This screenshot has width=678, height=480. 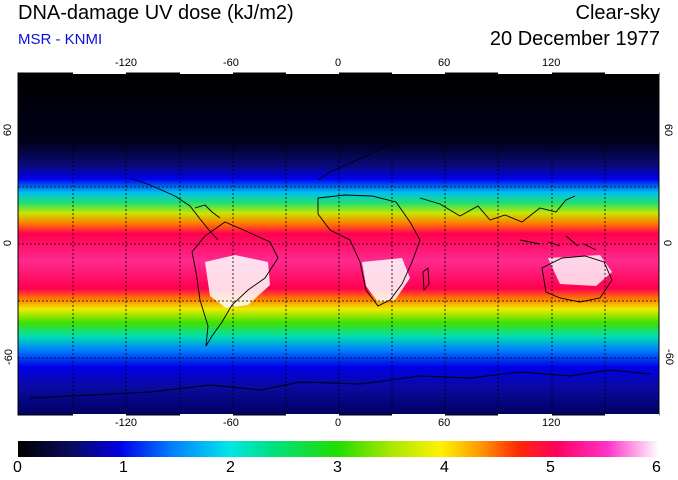 I want to click on colorbar-label-5: 5, so click(x=550, y=467).